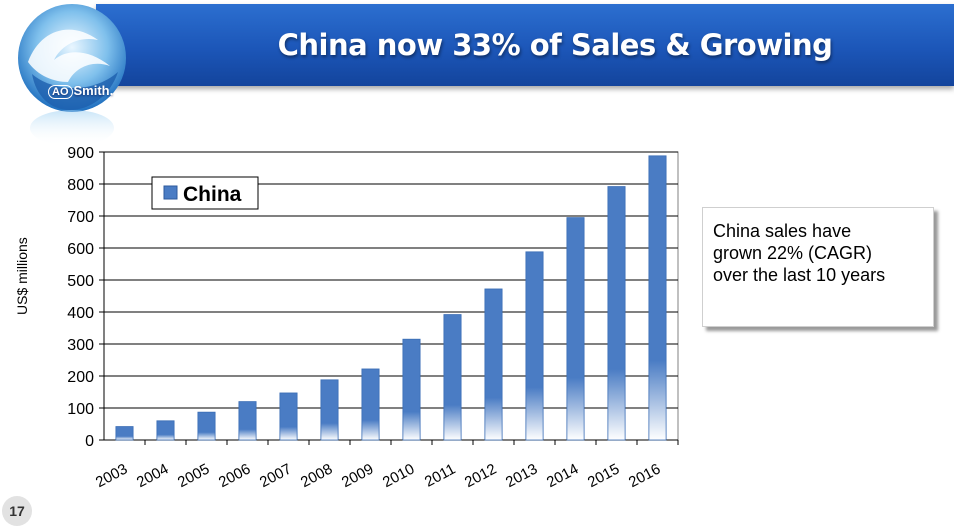  What do you see at coordinates (234, 476) in the screenshot?
I see `x-tick-label: 2006` at bounding box center [234, 476].